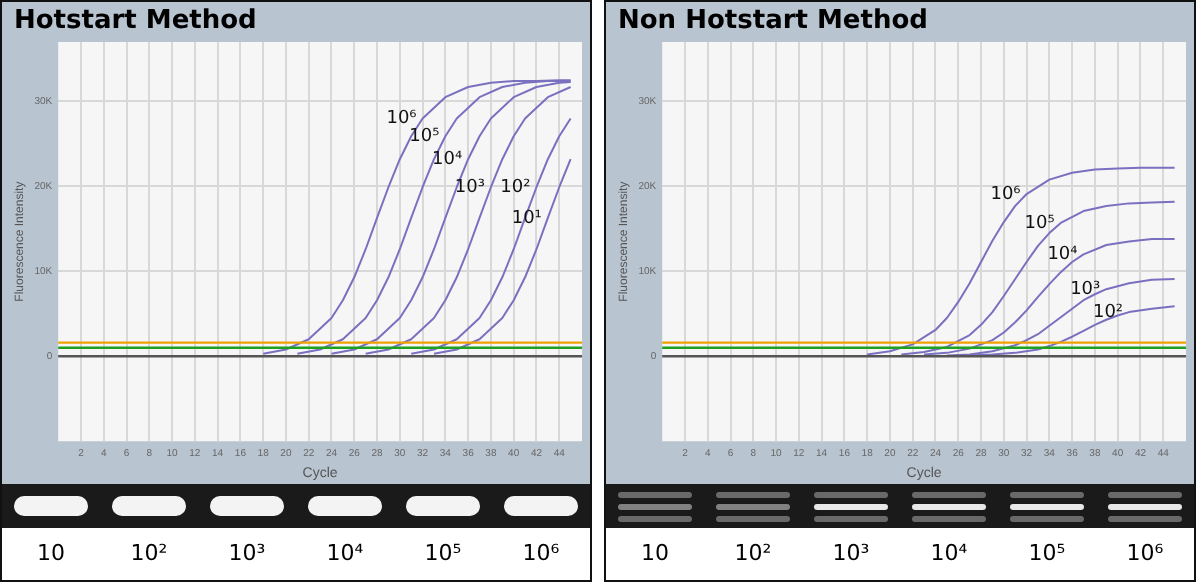 This screenshot has height=582, width=1196. What do you see at coordinates (135, 21) in the screenshot?
I see `chart-title: Hotstart Method` at bounding box center [135, 21].